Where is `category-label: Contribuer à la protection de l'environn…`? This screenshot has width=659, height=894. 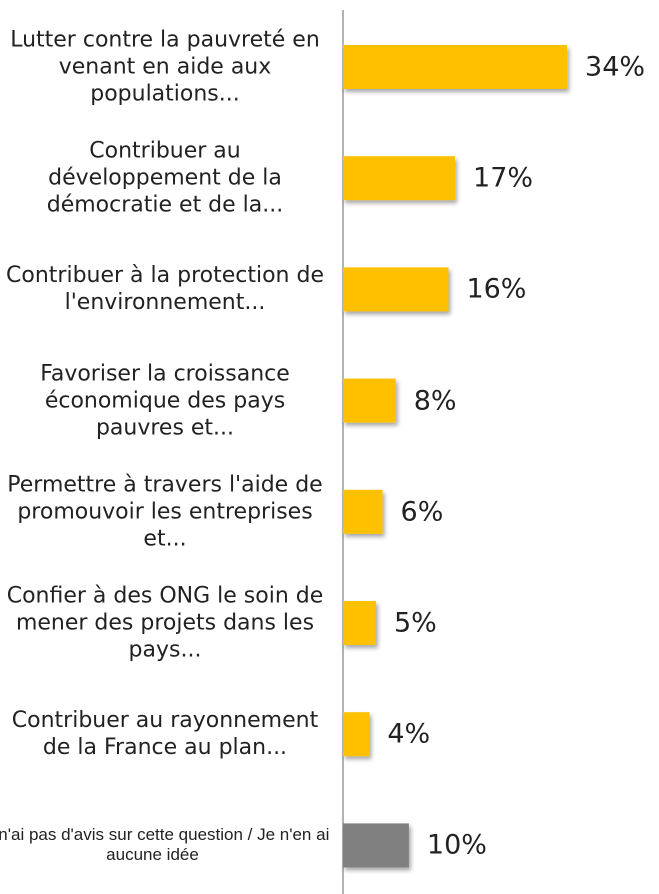 category-label: Contribuer à la protection de l'environn… is located at coordinates (165, 289).